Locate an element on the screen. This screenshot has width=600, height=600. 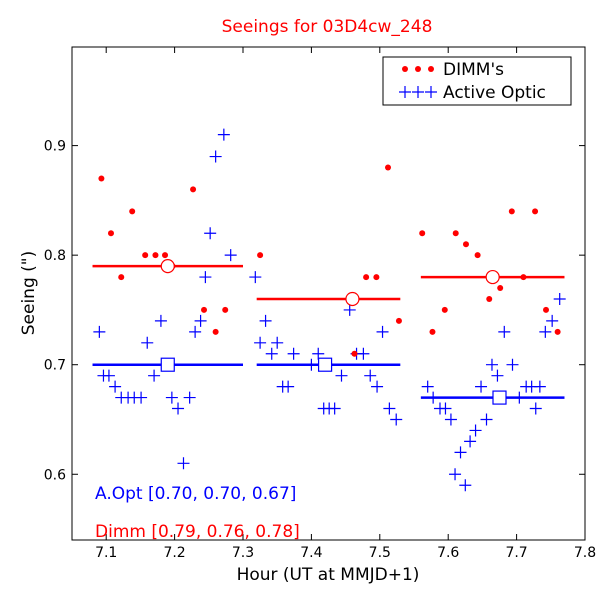
x-axis-label: Hour (UT at MMJD+1) is located at coordinates (328, 575).